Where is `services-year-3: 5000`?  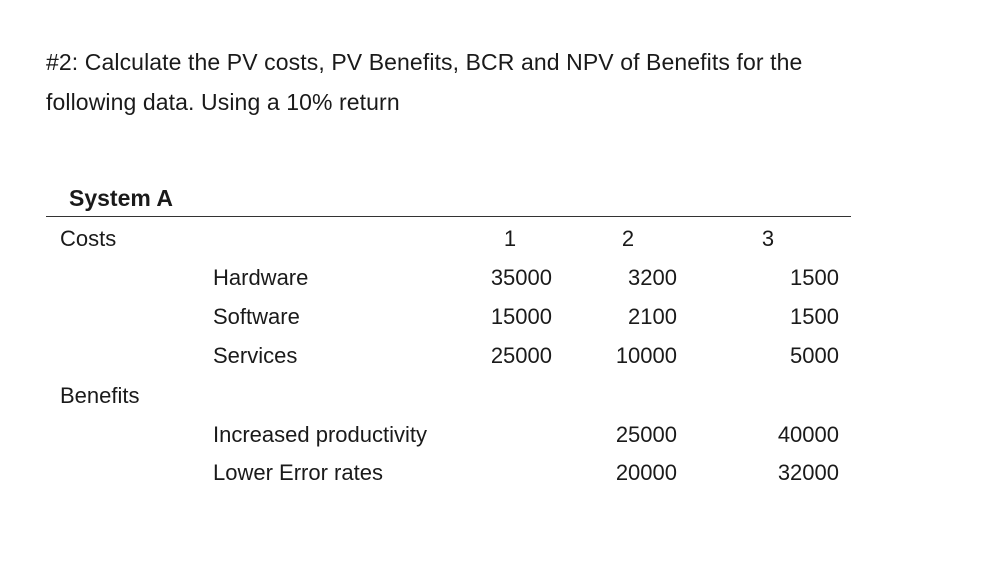
services-year-3: 5000 is located at coordinates (814, 355).